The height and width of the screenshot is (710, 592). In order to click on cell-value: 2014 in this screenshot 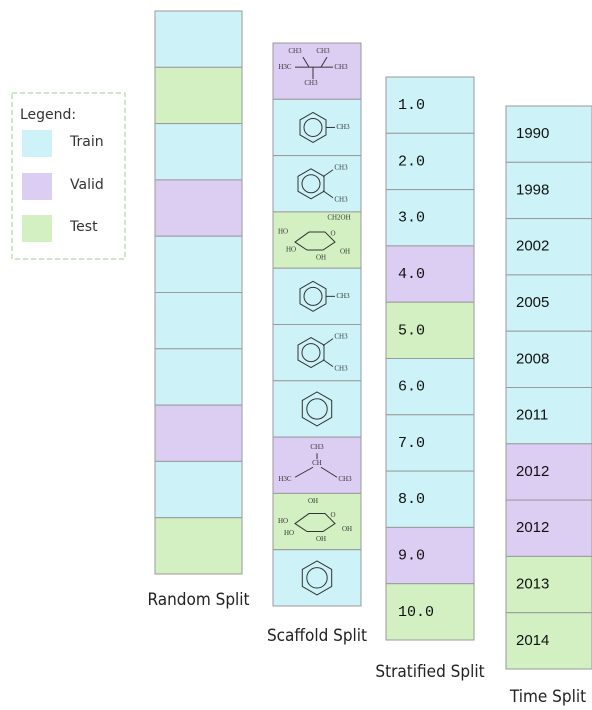, I will do `click(532, 640)`.